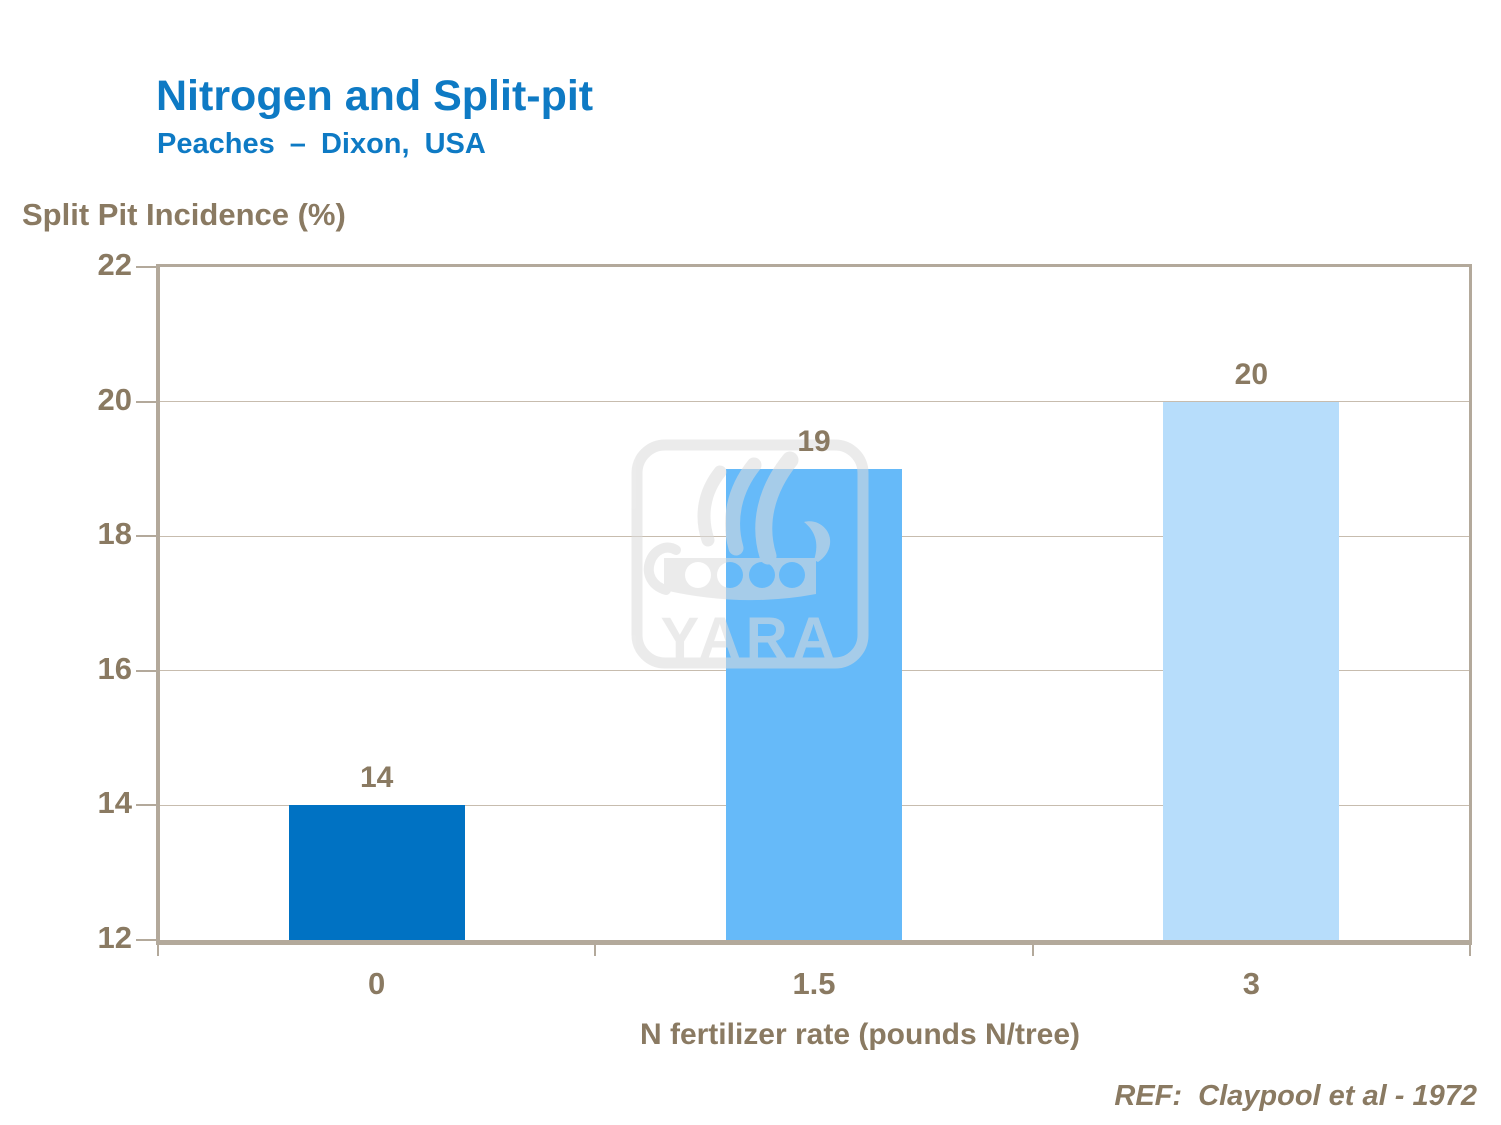 The image size is (1501, 1125). What do you see at coordinates (860, 1034) in the screenshot?
I see `x-axis-title: N fertilizer rate (pounds N/tree)` at bounding box center [860, 1034].